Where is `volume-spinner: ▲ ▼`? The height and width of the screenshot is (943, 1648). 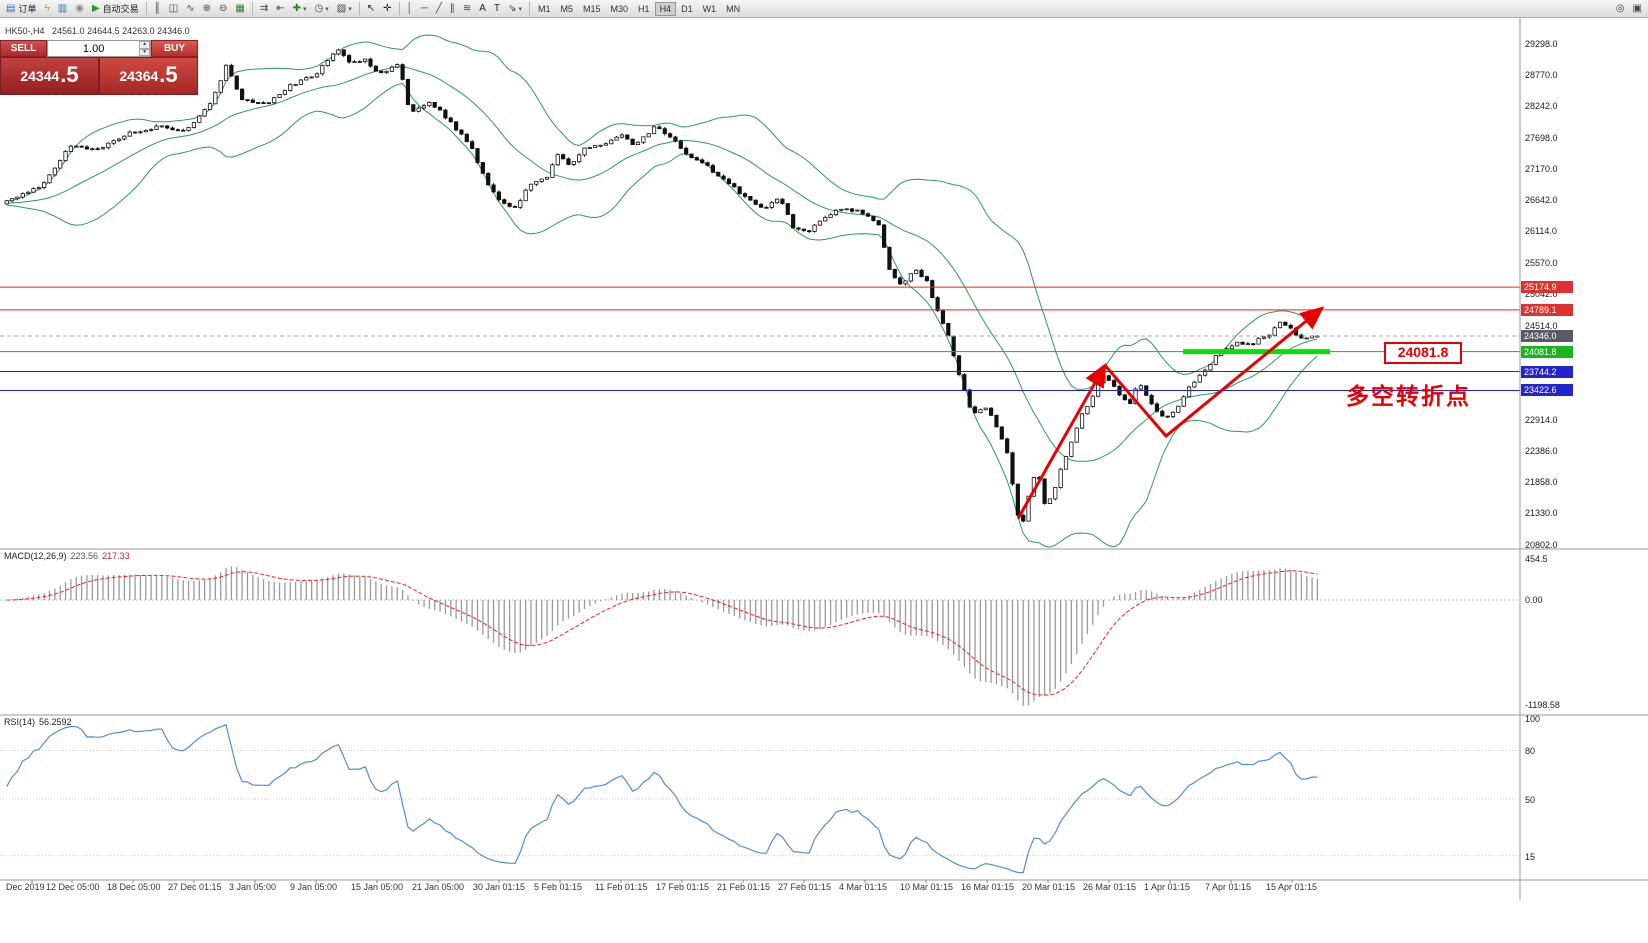 volume-spinner: ▲ ▼ is located at coordinates (144, 48).